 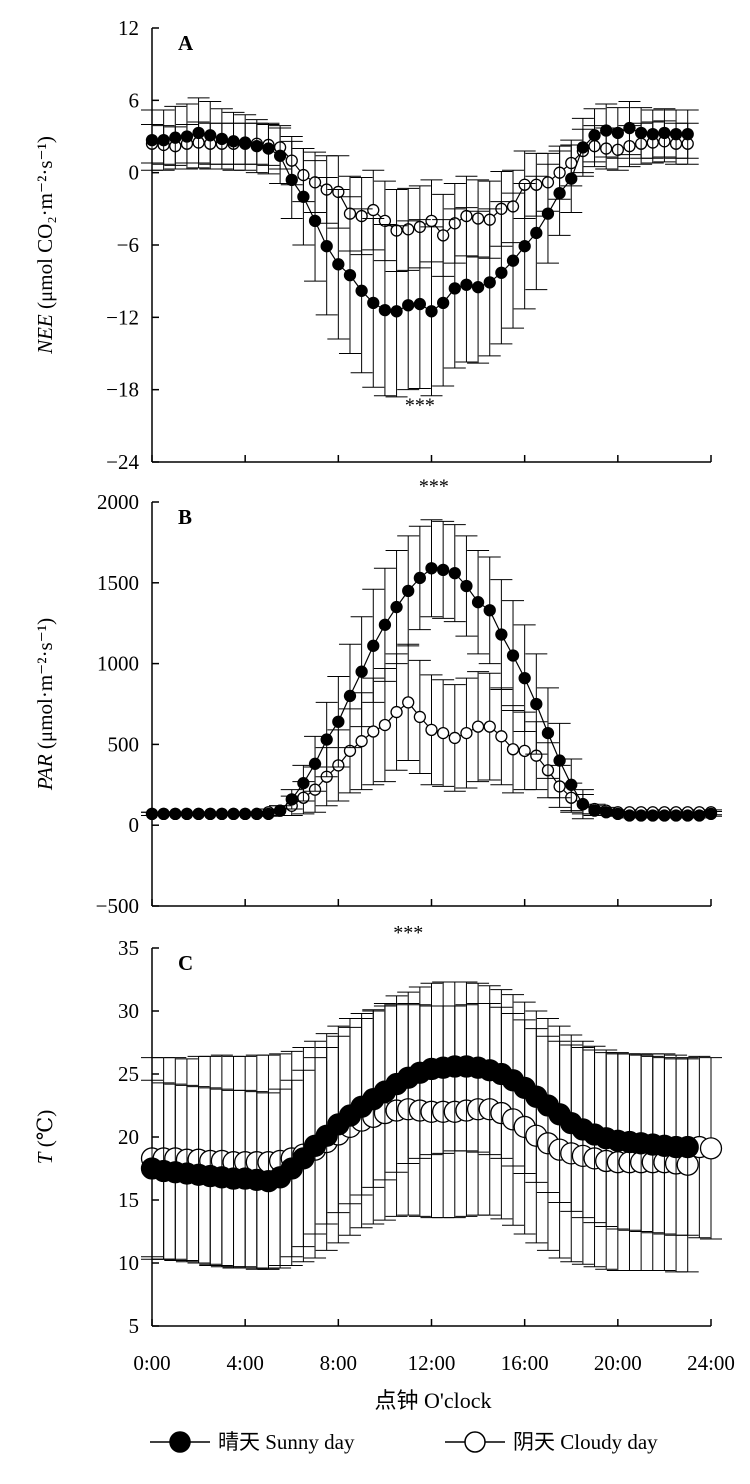 I want to click on x-tick-label: 24:00, so click(x=711, y=1363).